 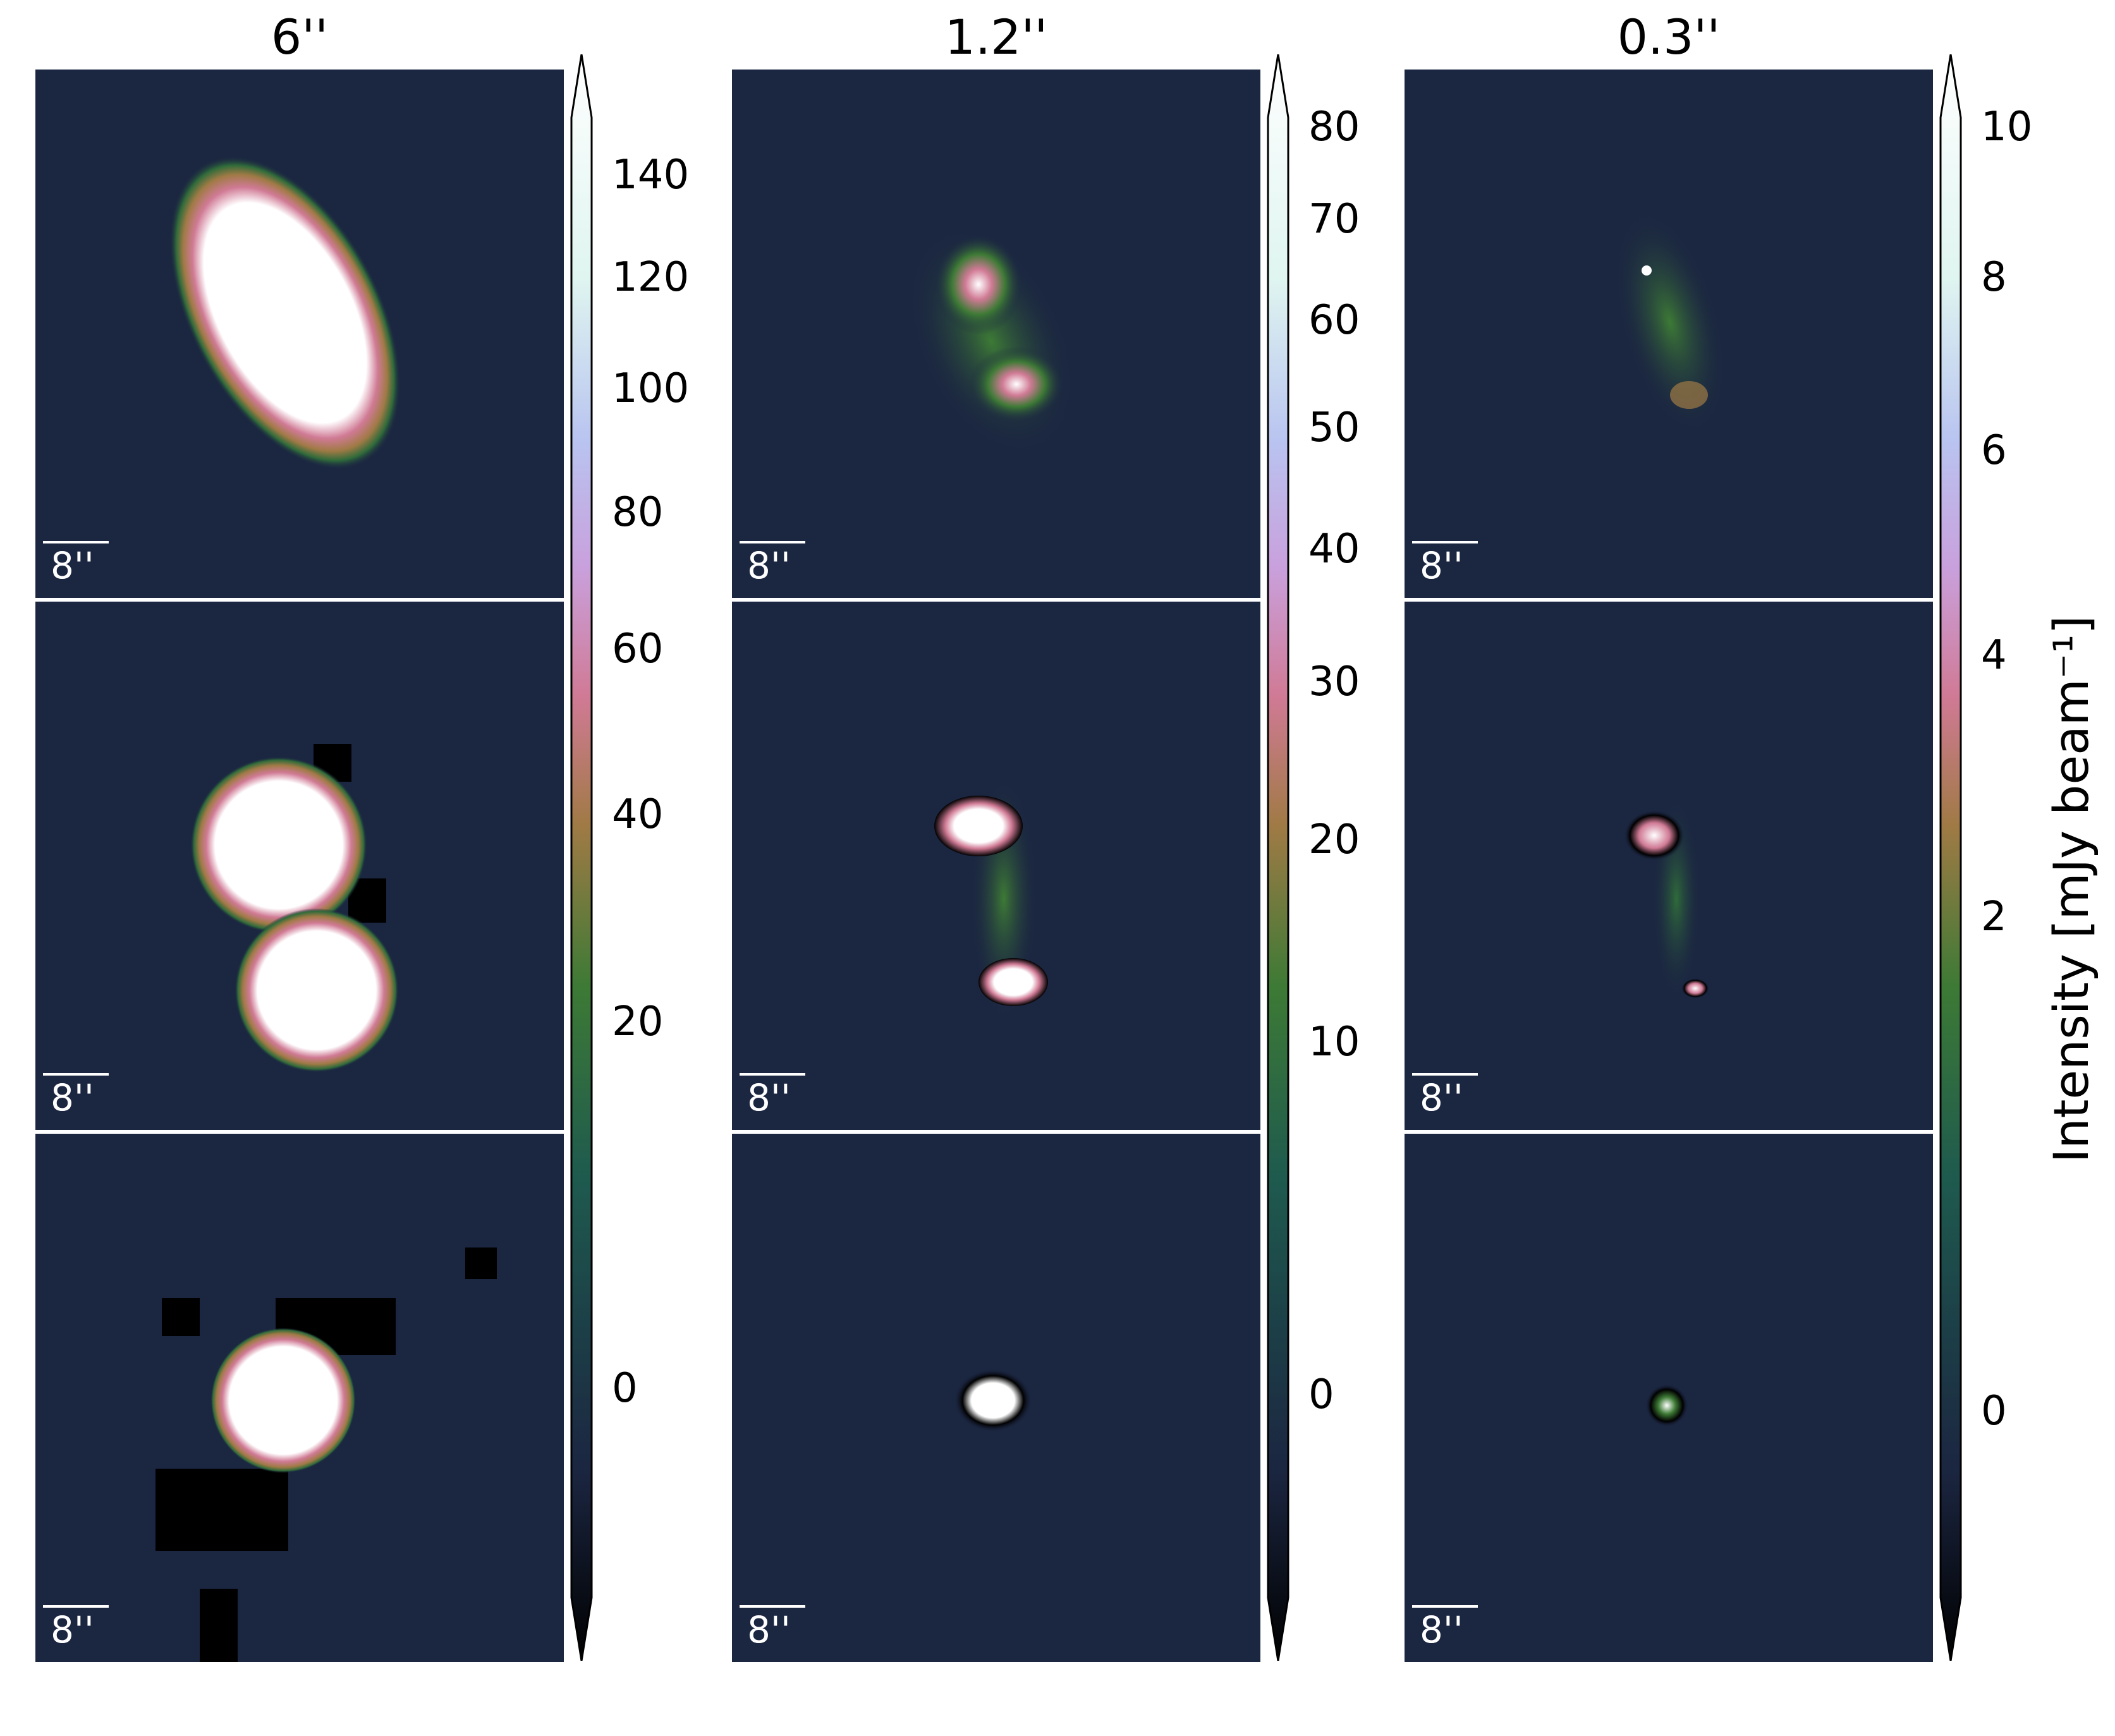 I want to click on panel-6arcsec-row2: 8'', so click(x=299, y=866).